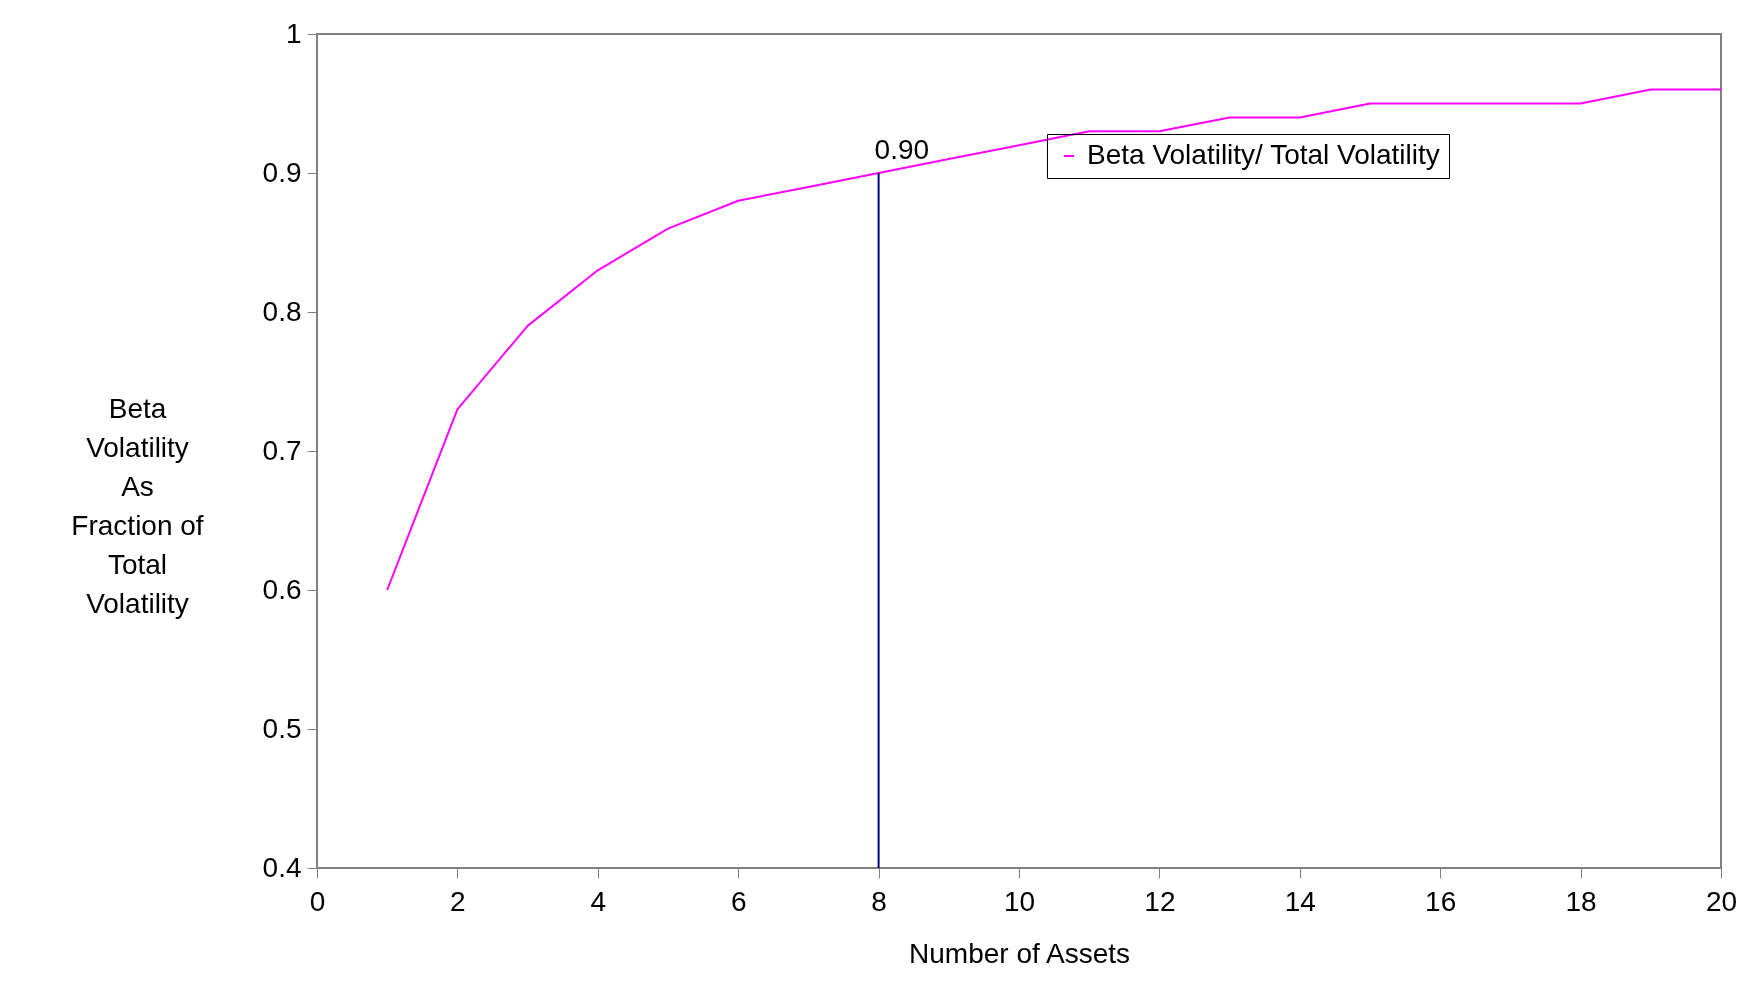 The height and width of the screenshot is (984, 1763). What do you see at coordinates (282, 728) in the screenshot?
I see `y-tick-label: 0.5` at bounding box center [282, 728].